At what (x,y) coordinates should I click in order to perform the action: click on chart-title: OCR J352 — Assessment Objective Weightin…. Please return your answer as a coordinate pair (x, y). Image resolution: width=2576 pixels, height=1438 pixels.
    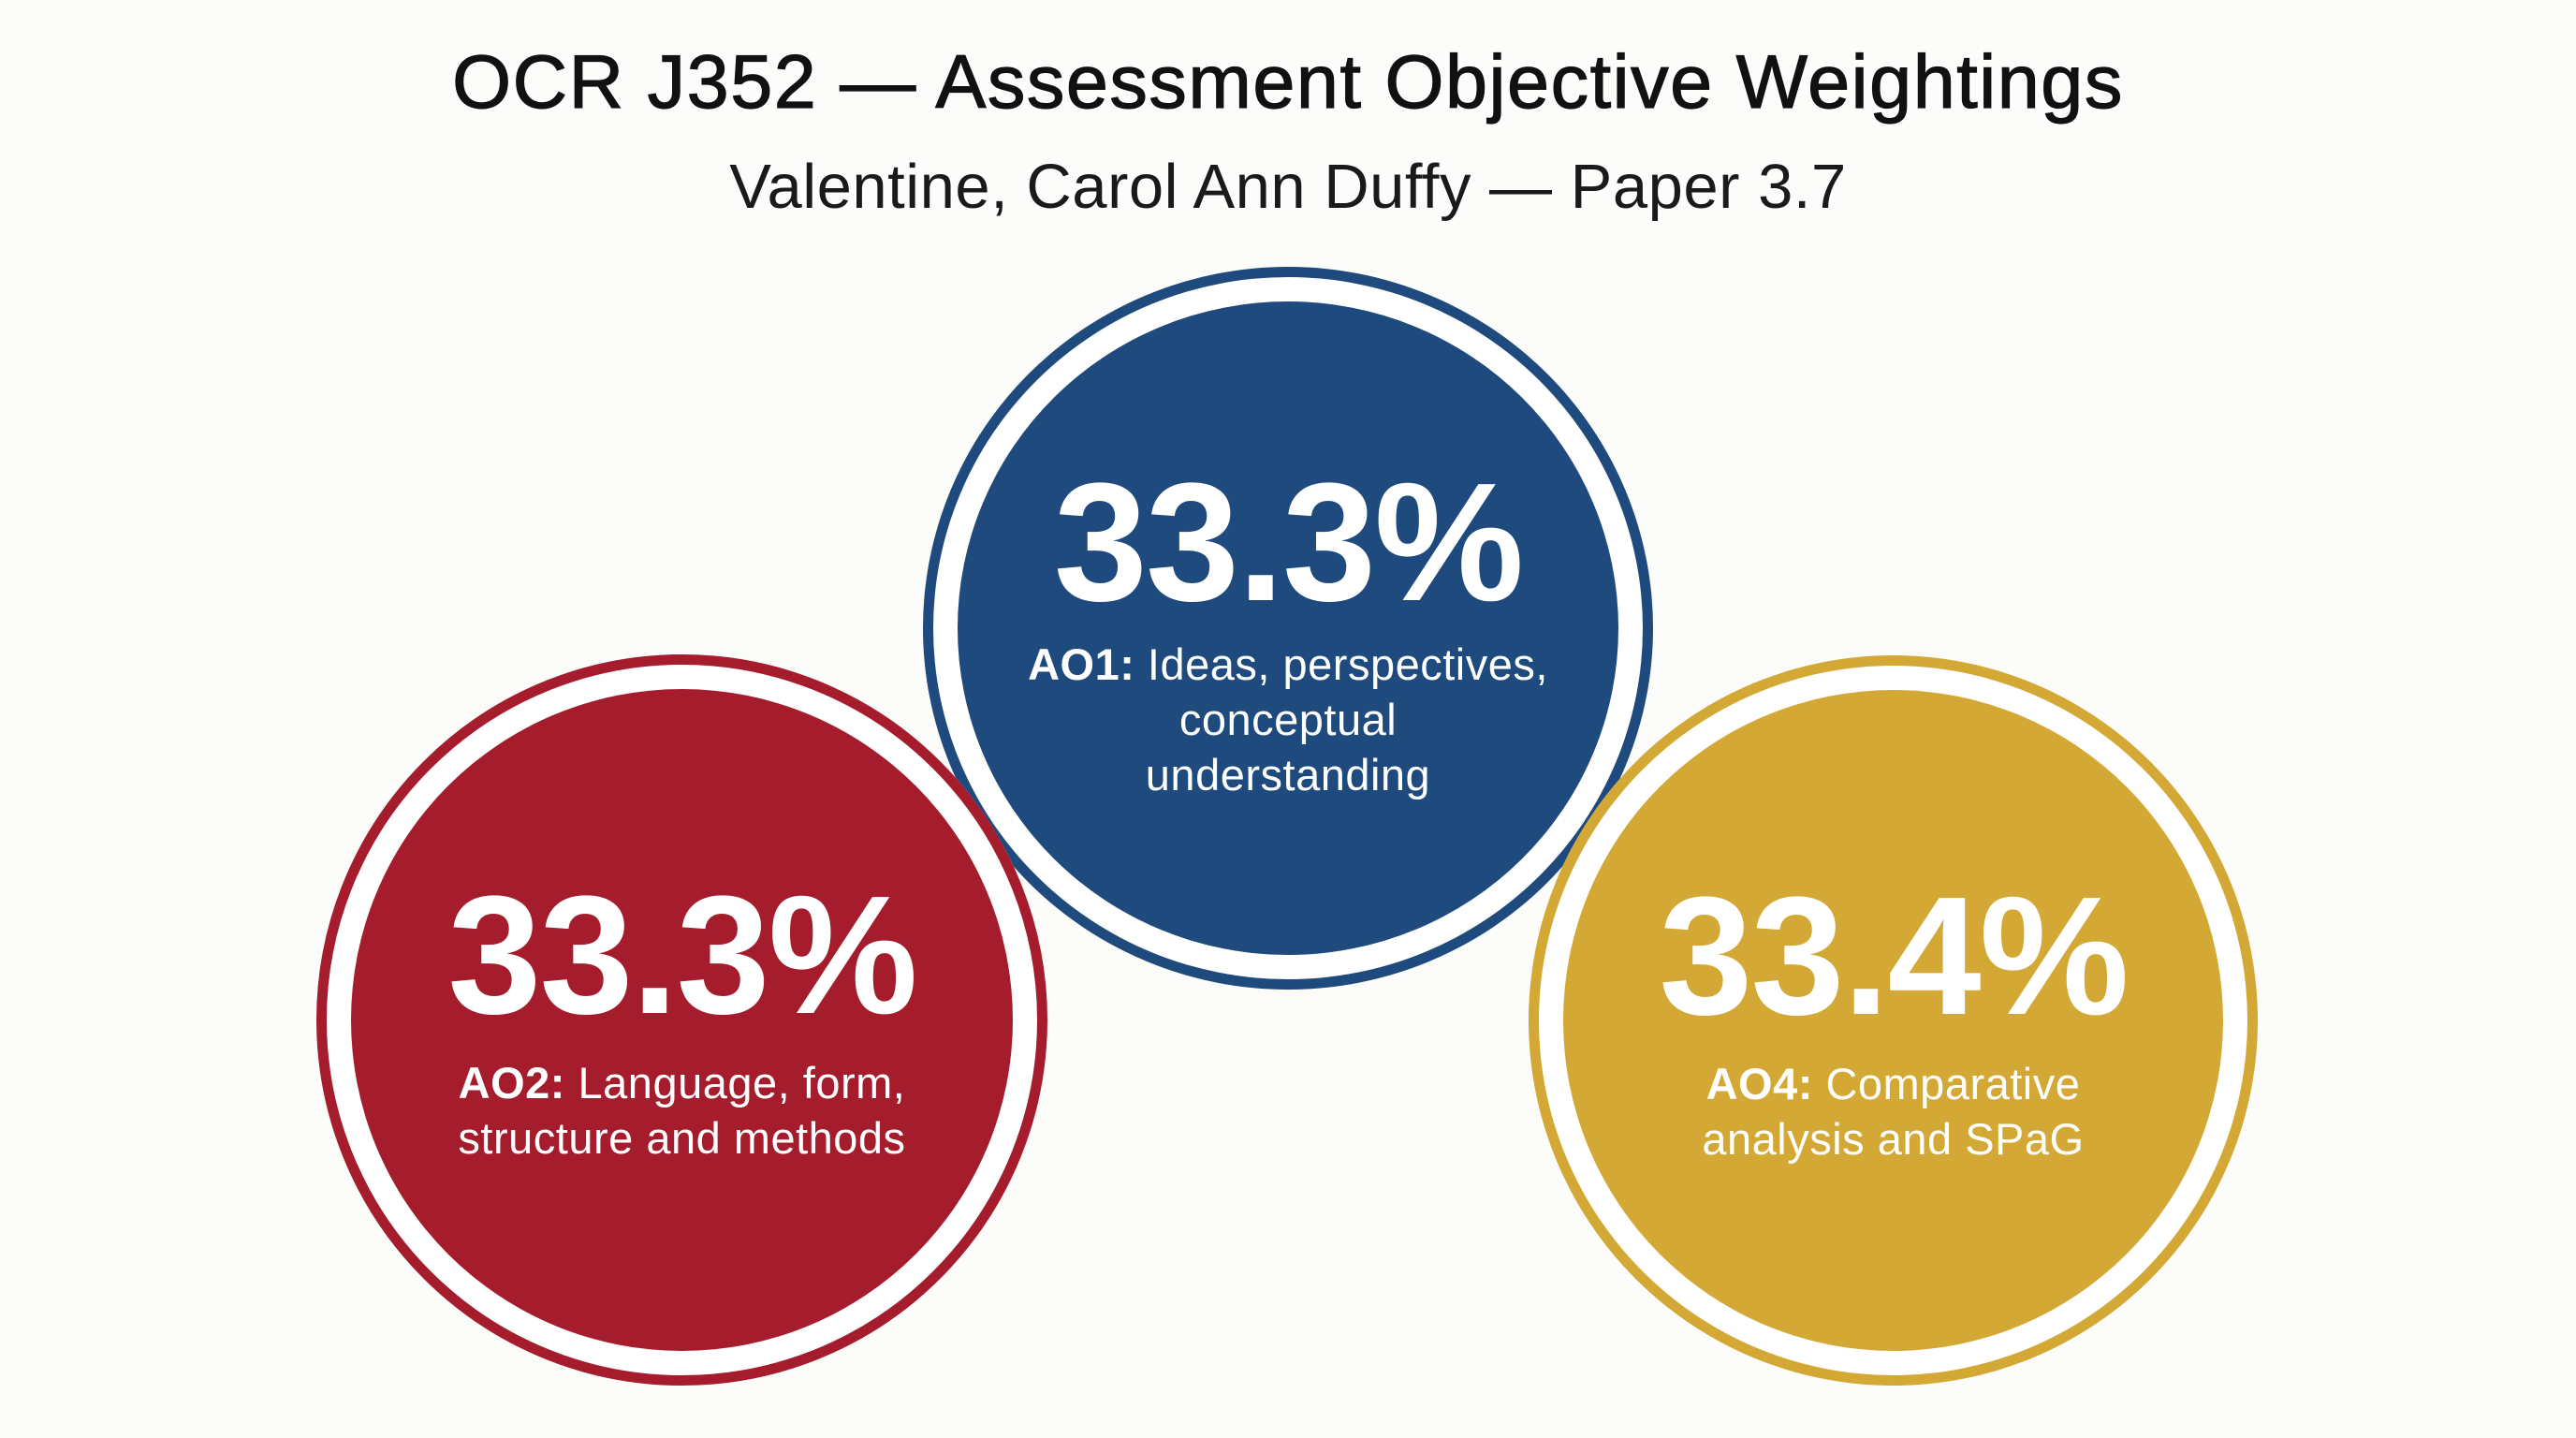
    Looking at the image, I should click on (1288, 82).